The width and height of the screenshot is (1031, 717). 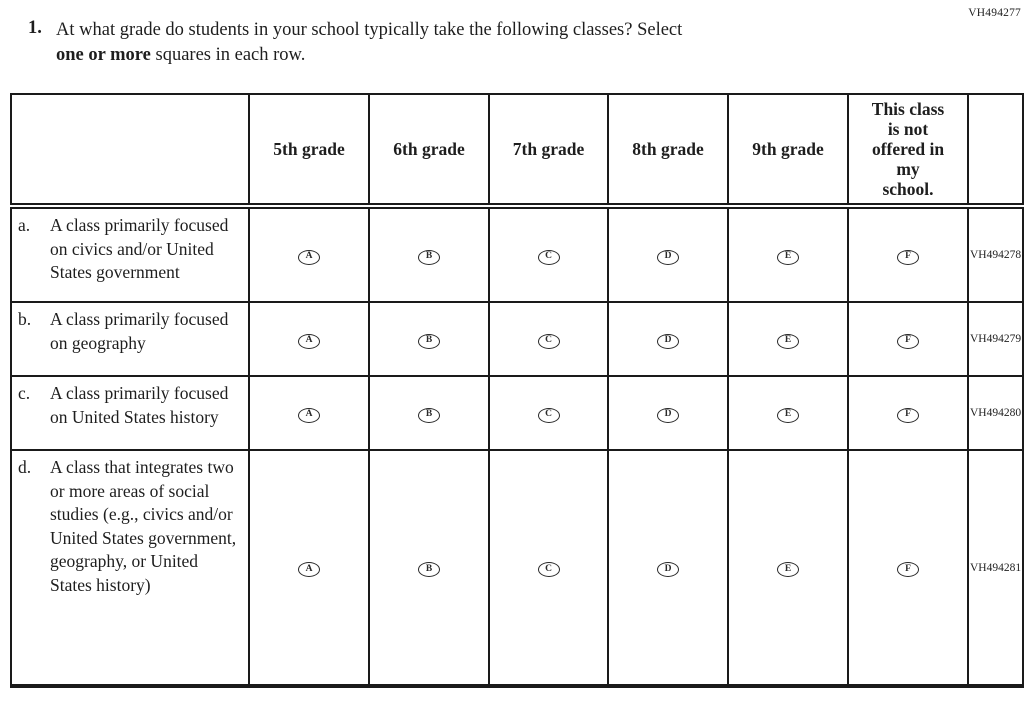 I want to click on row-b-accession-code: VH494279, so click(x=995, y=339).